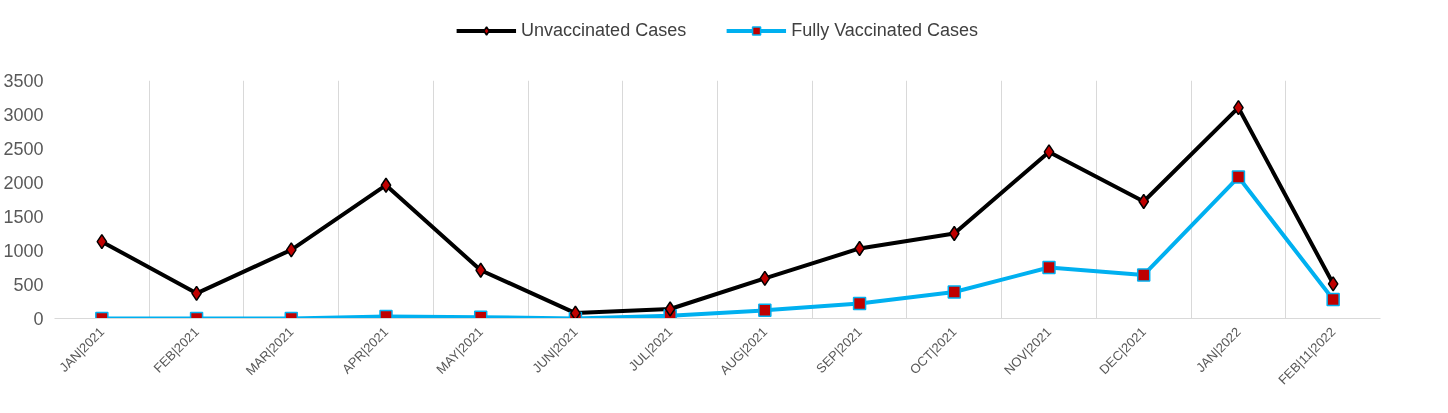  I want to click on legend-label: Fully Vaccinated Cases, so click(884, 30).